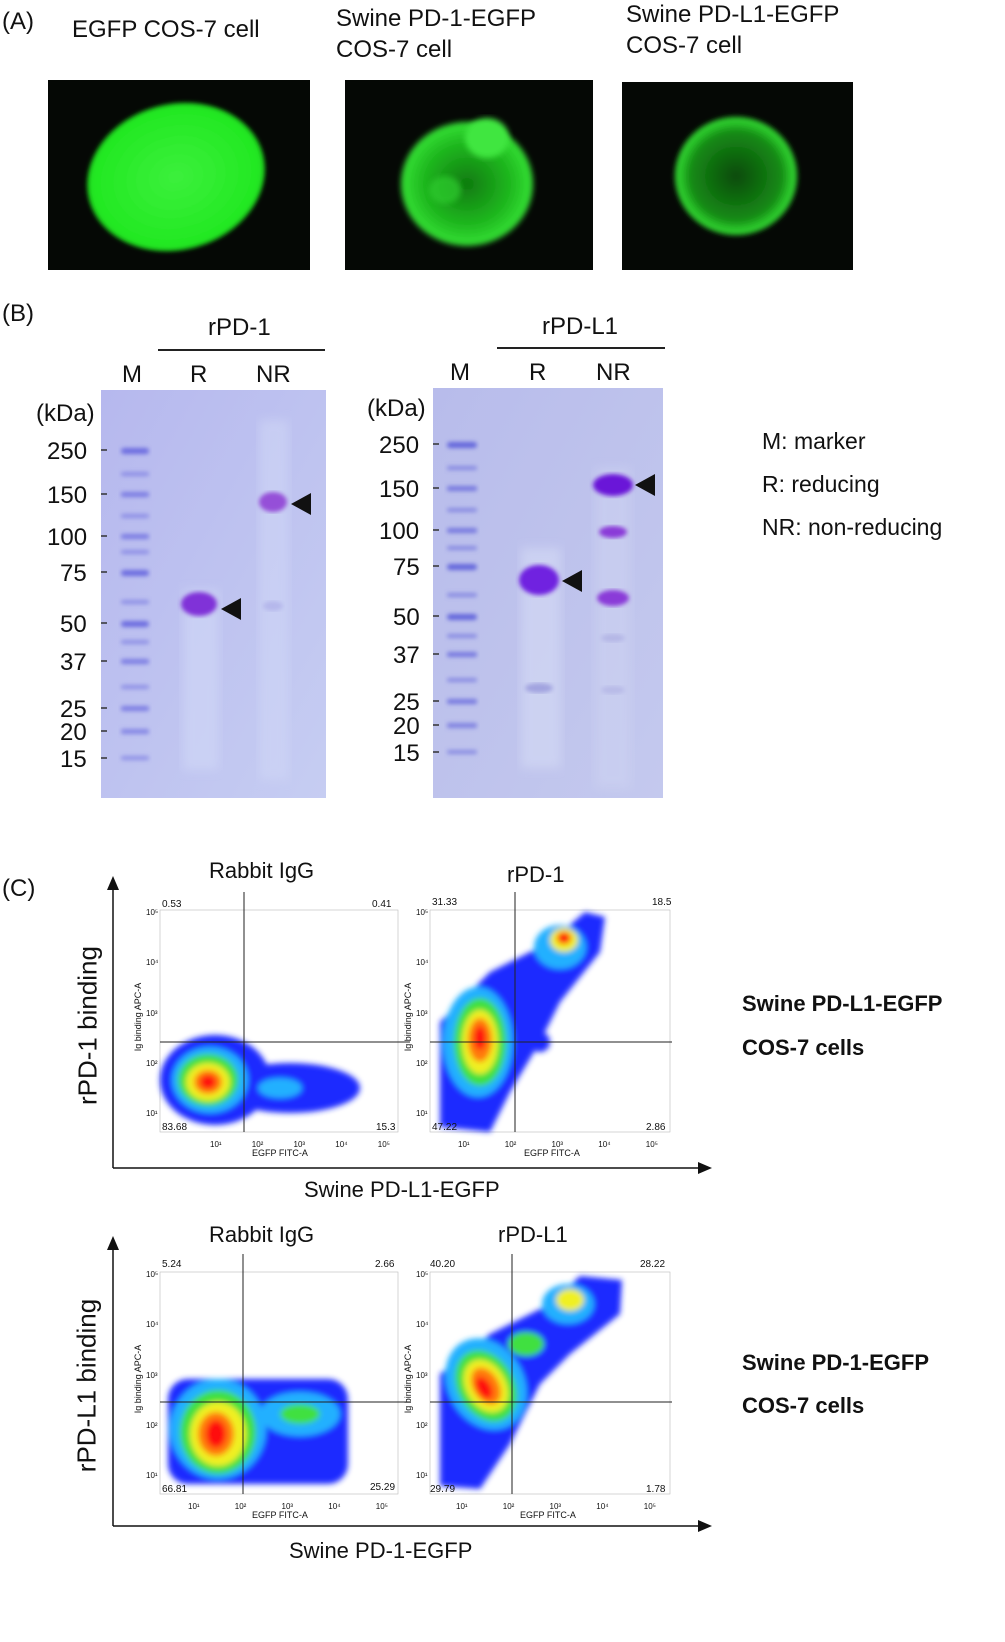 This screenshot has width=1005, height=1642. What do you see at coordinates (73, 759) in the screenshot?
I see `gel1-marker-15: 15` at bounding box center [73, 759].